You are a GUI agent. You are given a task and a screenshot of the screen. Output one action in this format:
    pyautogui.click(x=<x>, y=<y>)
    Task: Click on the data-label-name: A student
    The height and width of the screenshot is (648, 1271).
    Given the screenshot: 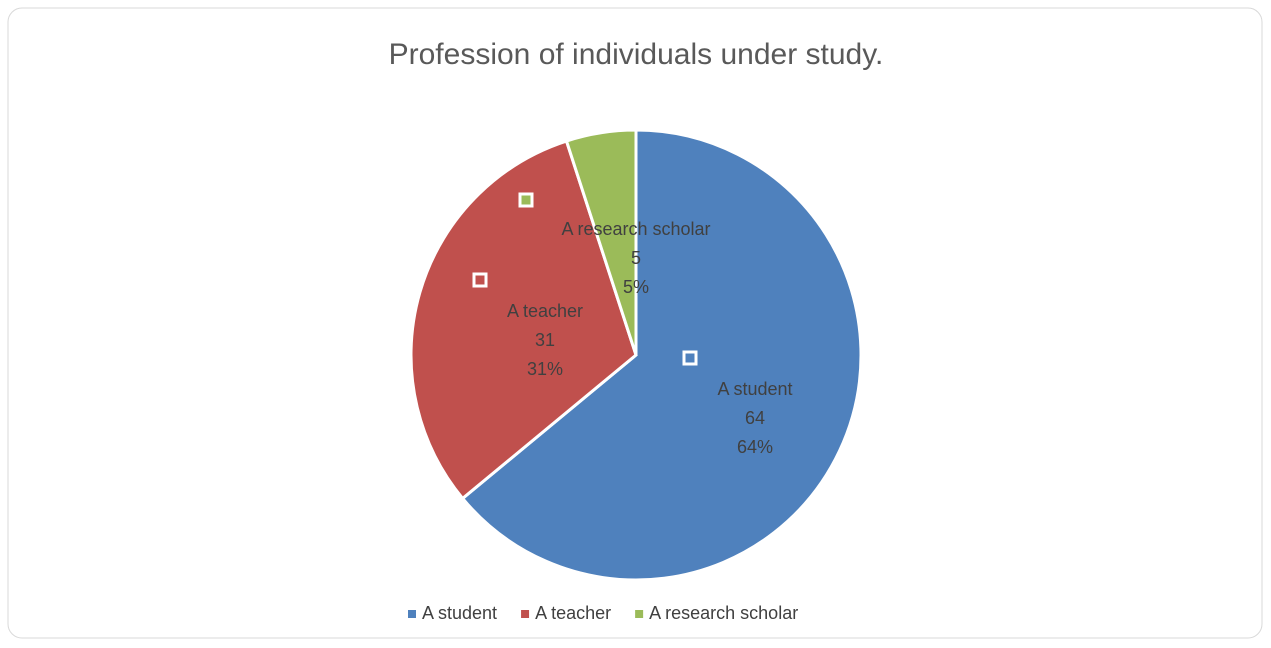 What is the action you would take?
    pyautogui.click(x=754, y=389)
    